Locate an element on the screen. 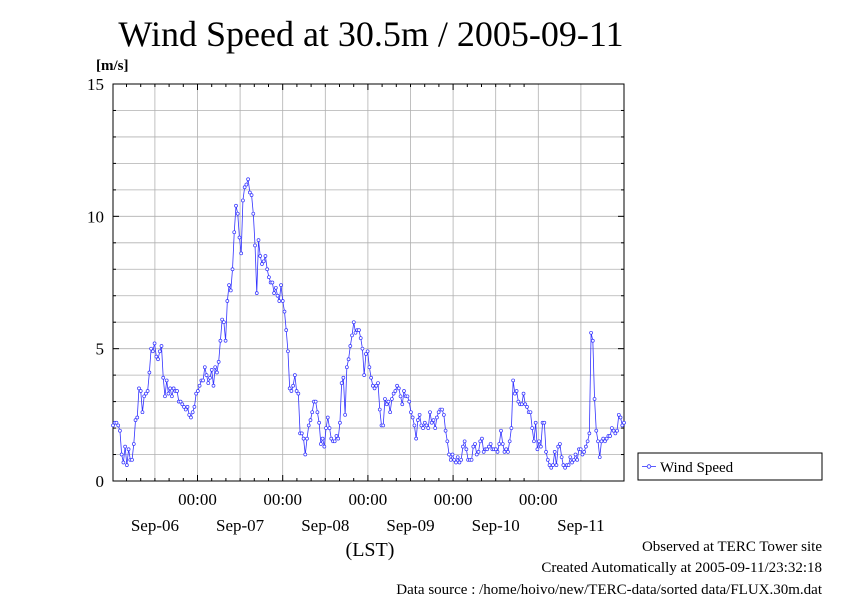 The height and width of the screenshot is (595, 842). y-axis-label: [m/s] is located at coordinates (112, 66).